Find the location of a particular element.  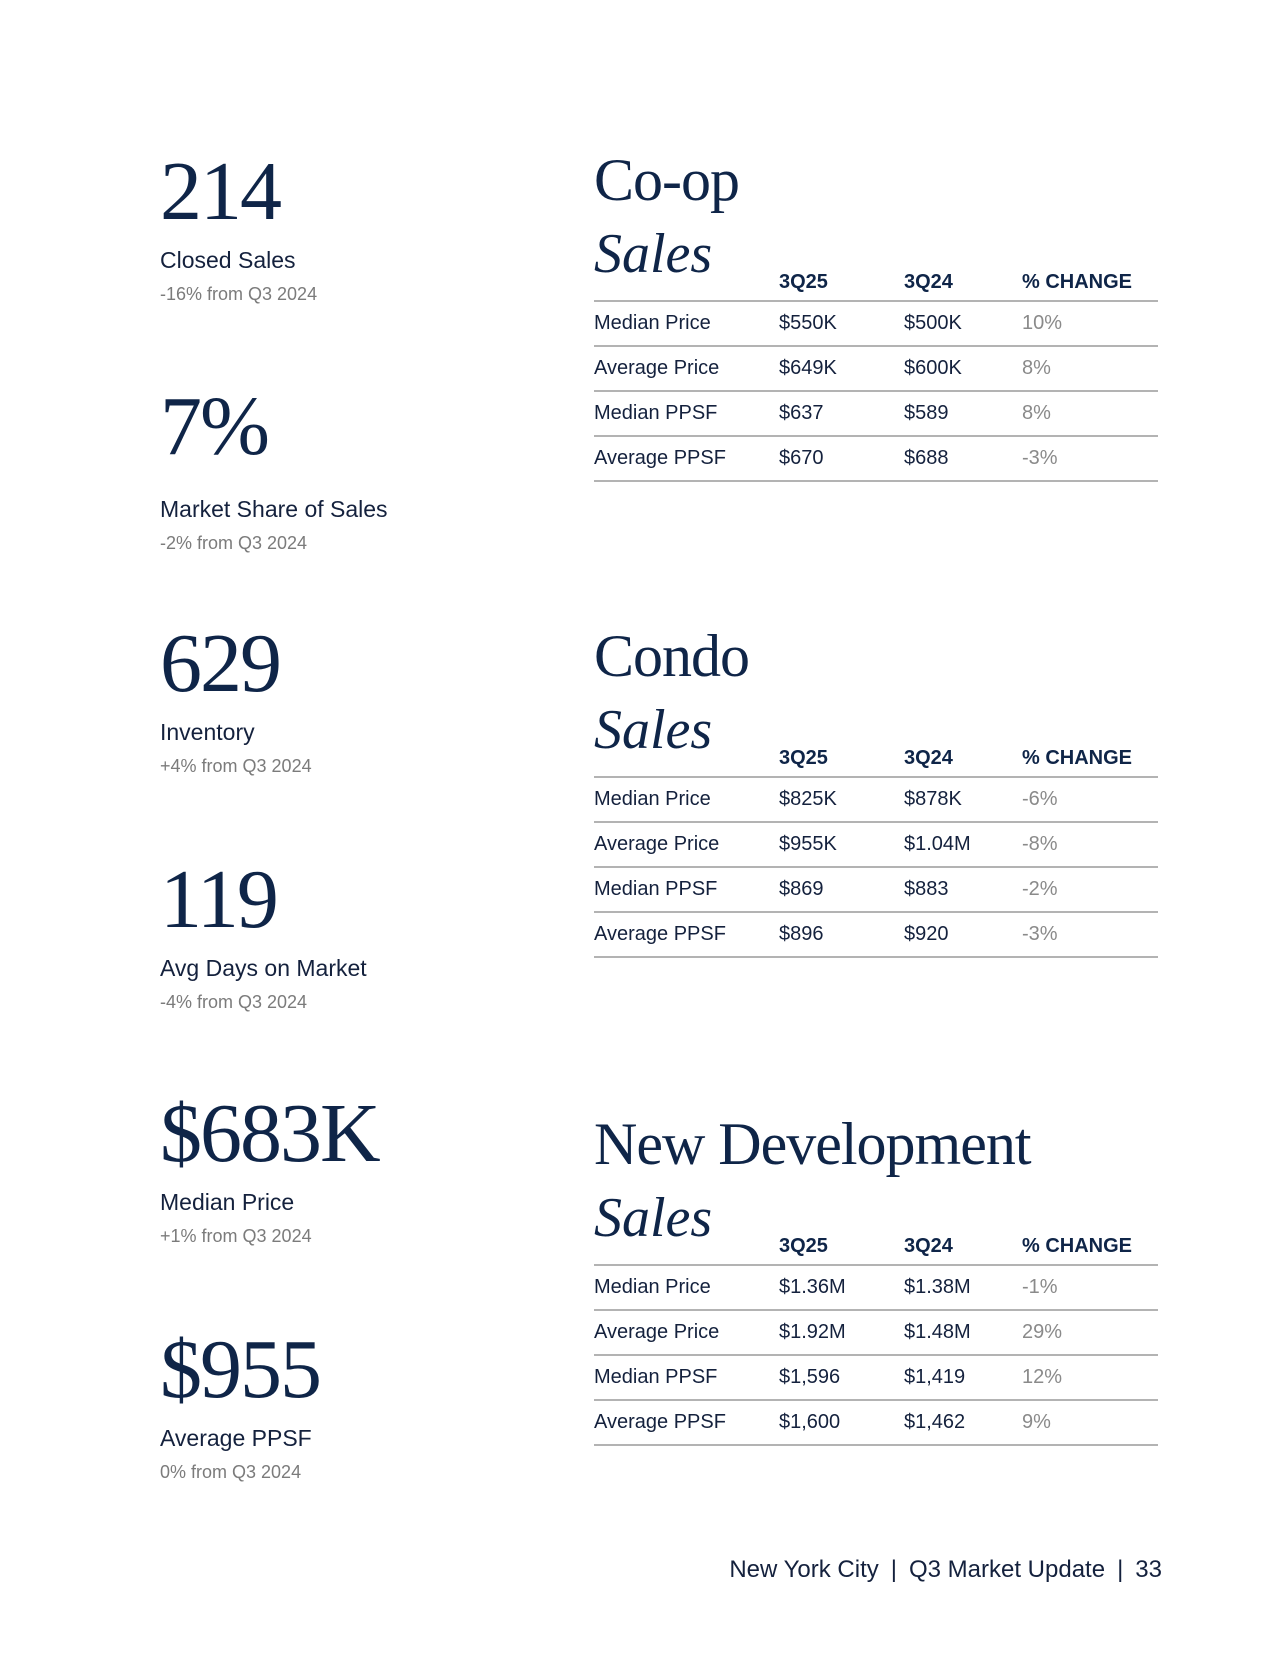

value-pct-change: 10% is located at coordinates (1090, 324).